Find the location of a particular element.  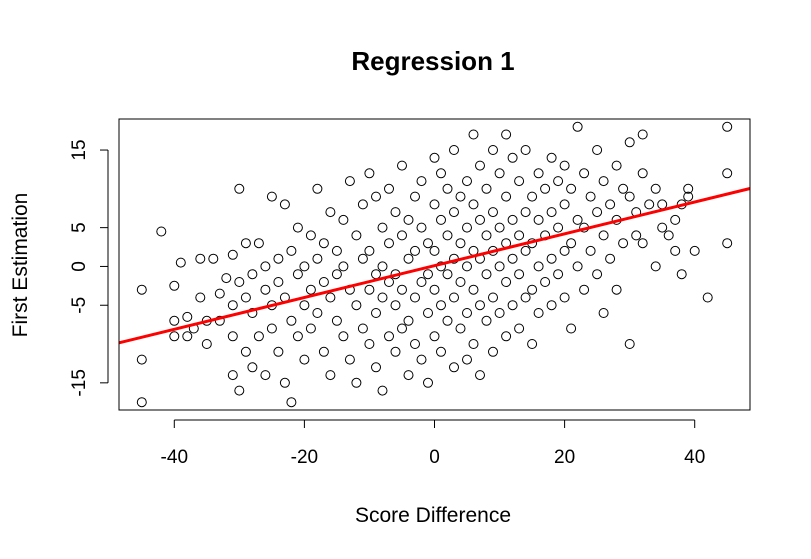

y-tick-label: 5 is located at coordinates (79, 227).